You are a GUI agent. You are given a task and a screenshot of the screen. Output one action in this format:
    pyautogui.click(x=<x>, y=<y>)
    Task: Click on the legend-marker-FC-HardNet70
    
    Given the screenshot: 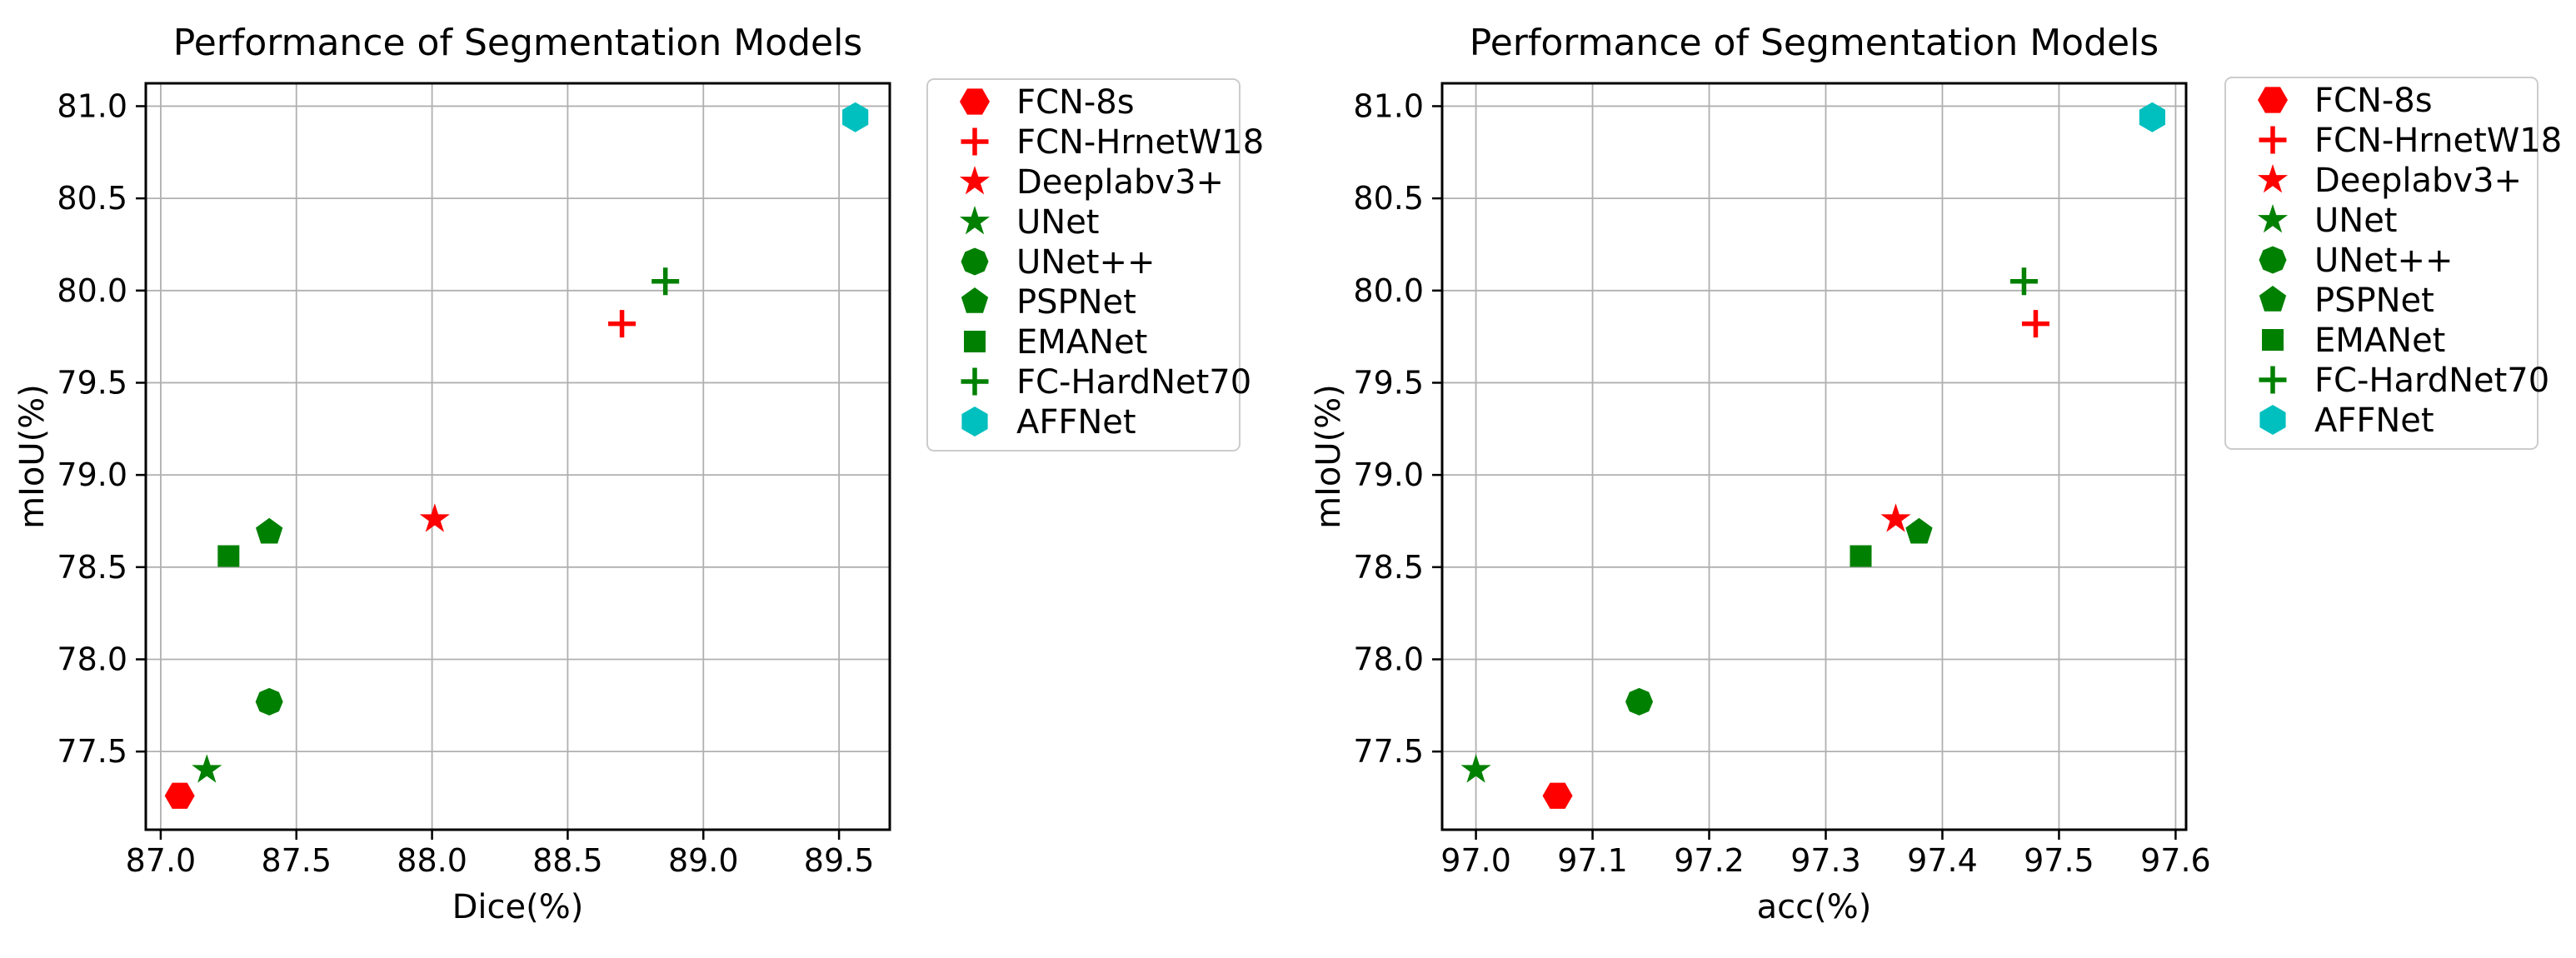 What is the action you would take?
    pyautogui.click(x=975, y=381)
    